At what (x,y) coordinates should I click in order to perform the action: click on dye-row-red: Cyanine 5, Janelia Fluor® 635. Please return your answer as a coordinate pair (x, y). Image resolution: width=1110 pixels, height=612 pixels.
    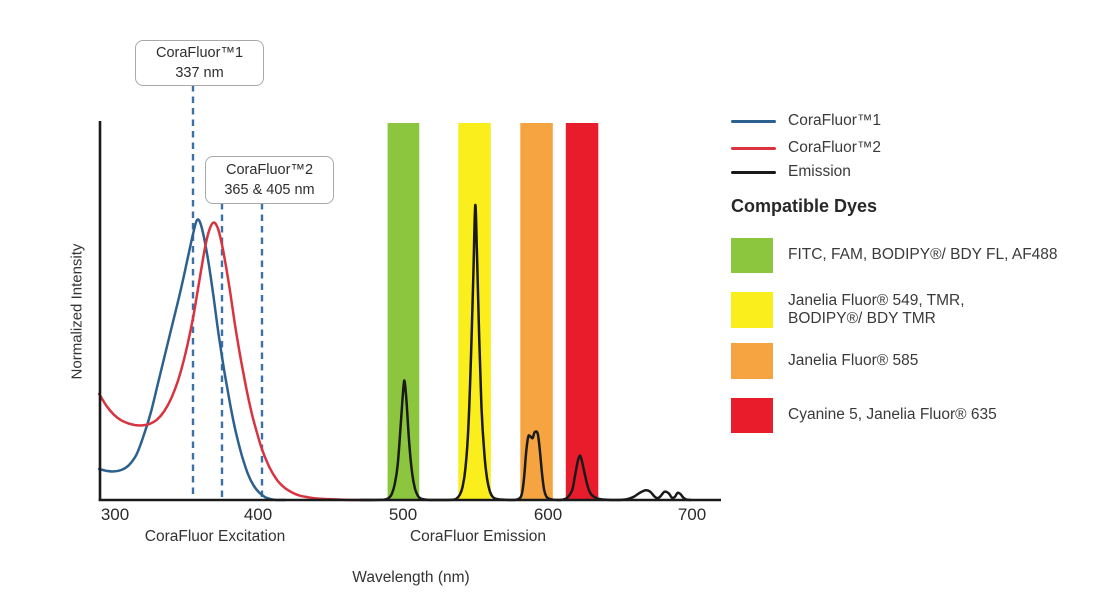
    Looking at the image, I should click on (864, 415).